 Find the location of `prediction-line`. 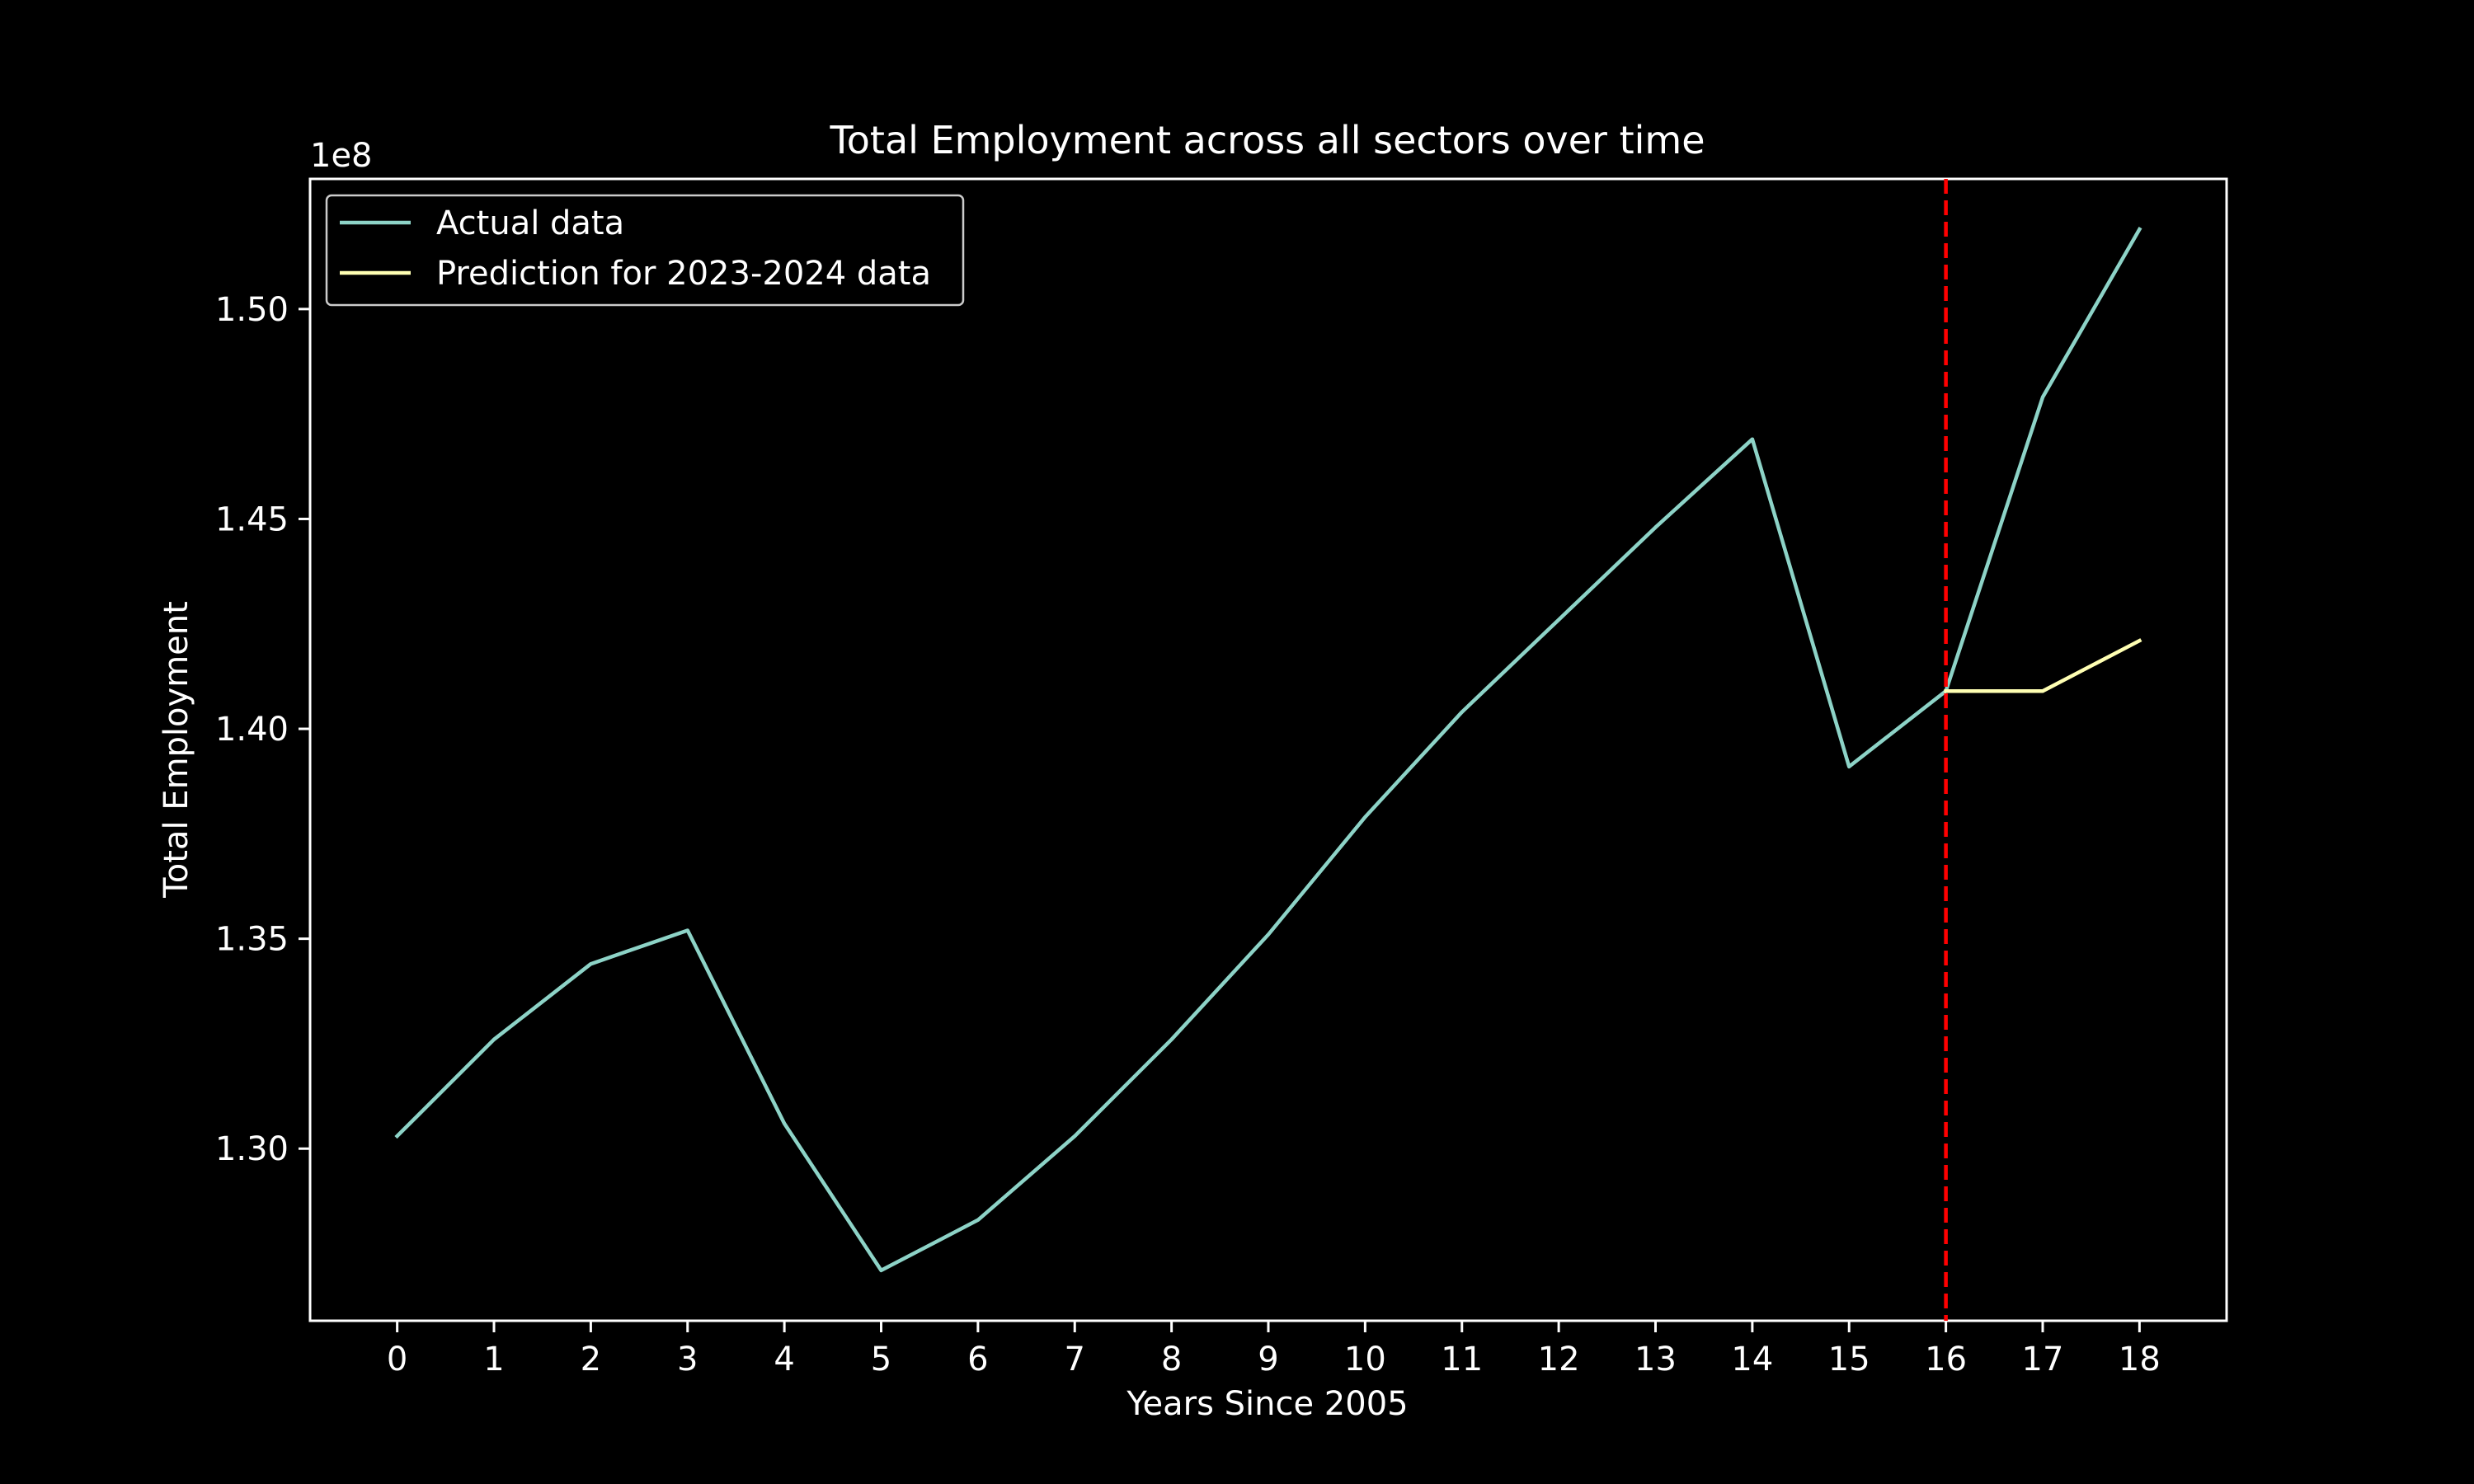

prediction-line is located at coordinates (2043, 665).